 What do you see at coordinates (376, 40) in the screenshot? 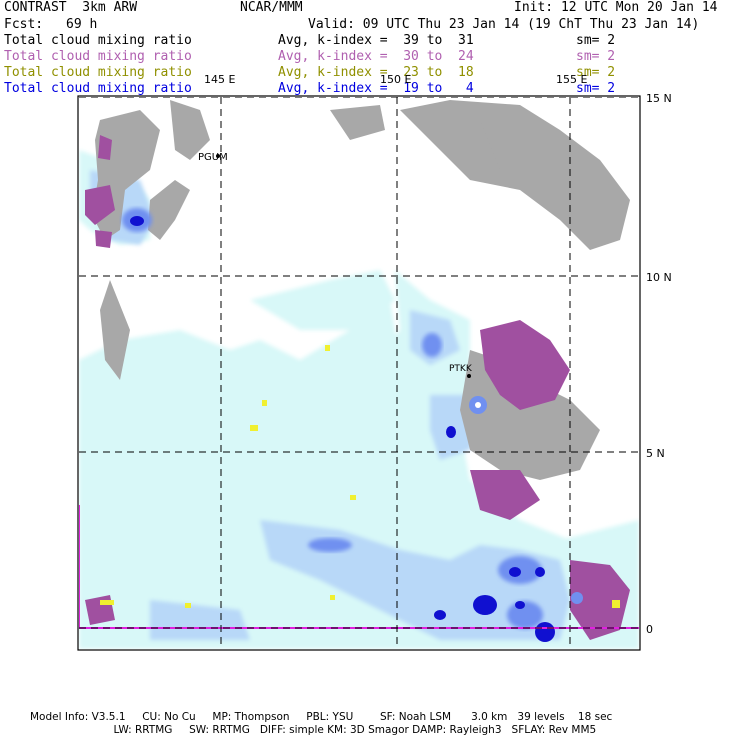
I see `legend-range-label: Avg, k-index = 39 to 31` at bounding box center [376, 40].